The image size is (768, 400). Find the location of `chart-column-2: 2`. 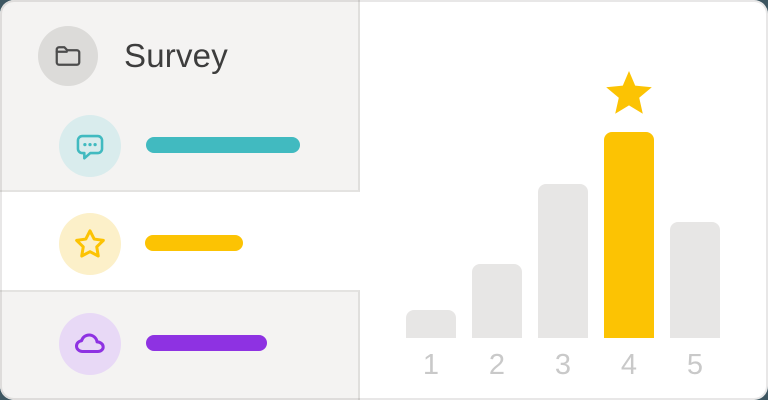

chart-column-2: 2 is located at coordinates (497, 221).